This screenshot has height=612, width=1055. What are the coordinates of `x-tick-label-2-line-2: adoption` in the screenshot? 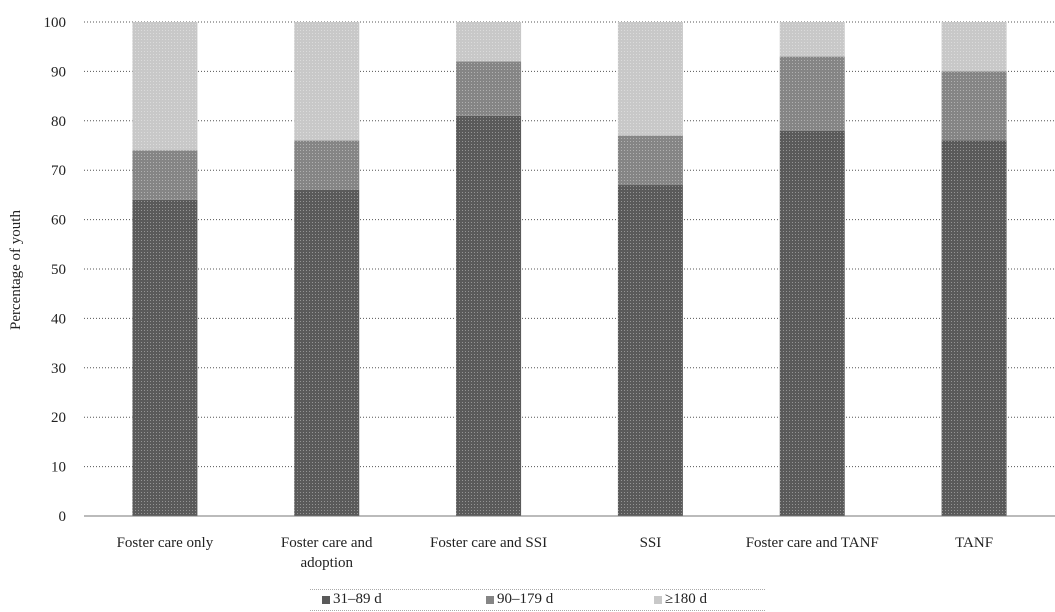 It's located at (327, 563).